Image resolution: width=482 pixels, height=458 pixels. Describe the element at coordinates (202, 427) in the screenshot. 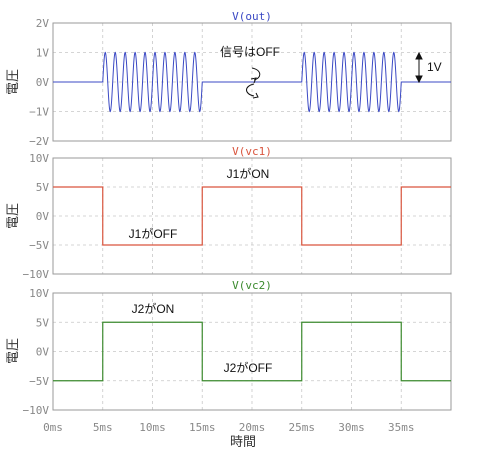

I see `x-tick-label: 15ms` at that location.